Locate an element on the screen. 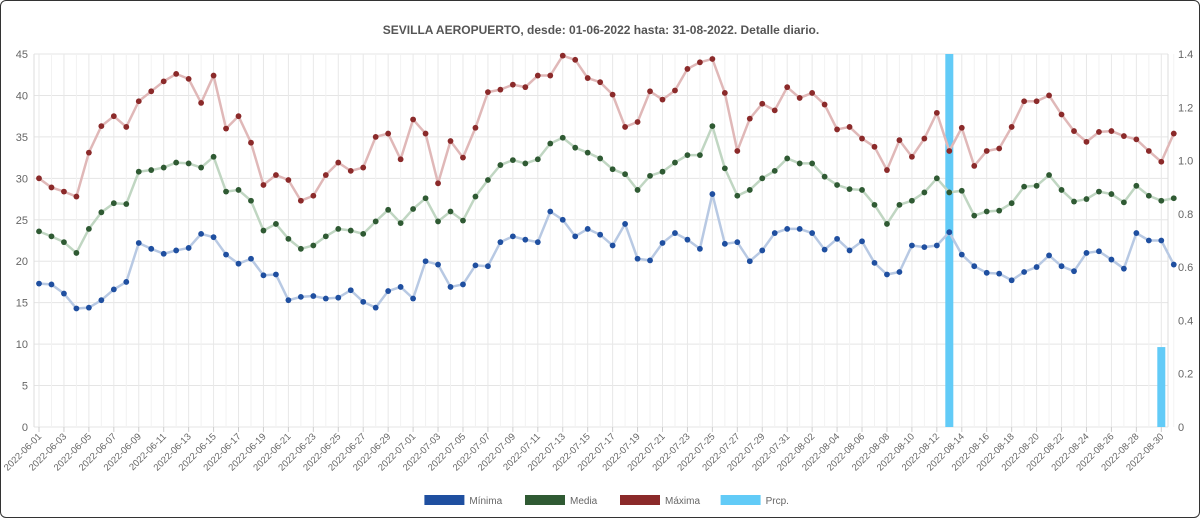  legend-item: Media is located at coordinates (561, 501).